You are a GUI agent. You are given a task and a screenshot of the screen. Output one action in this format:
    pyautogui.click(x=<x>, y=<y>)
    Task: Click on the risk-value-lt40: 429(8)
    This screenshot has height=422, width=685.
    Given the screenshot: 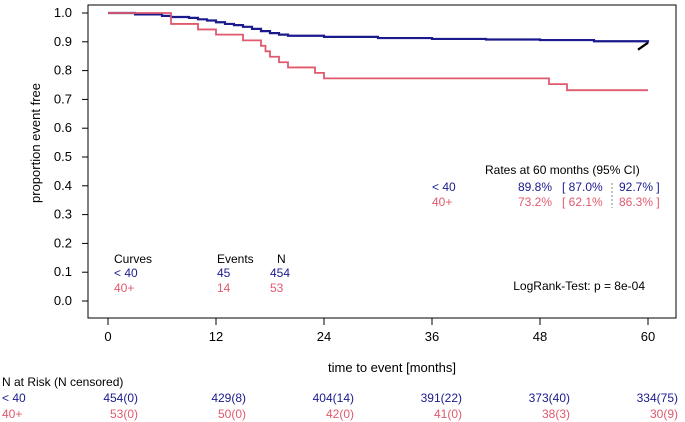 What is the action you would take?
    pyautogui.click(x=228, y=398)
    